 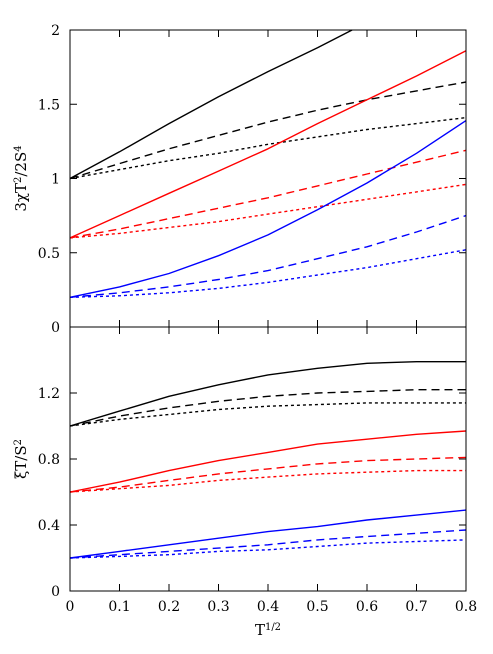 What do you see at coordinates (267, 481) in the screenshot?
I see `bottom-series-red-dotted` at bounding box center [267, 481].